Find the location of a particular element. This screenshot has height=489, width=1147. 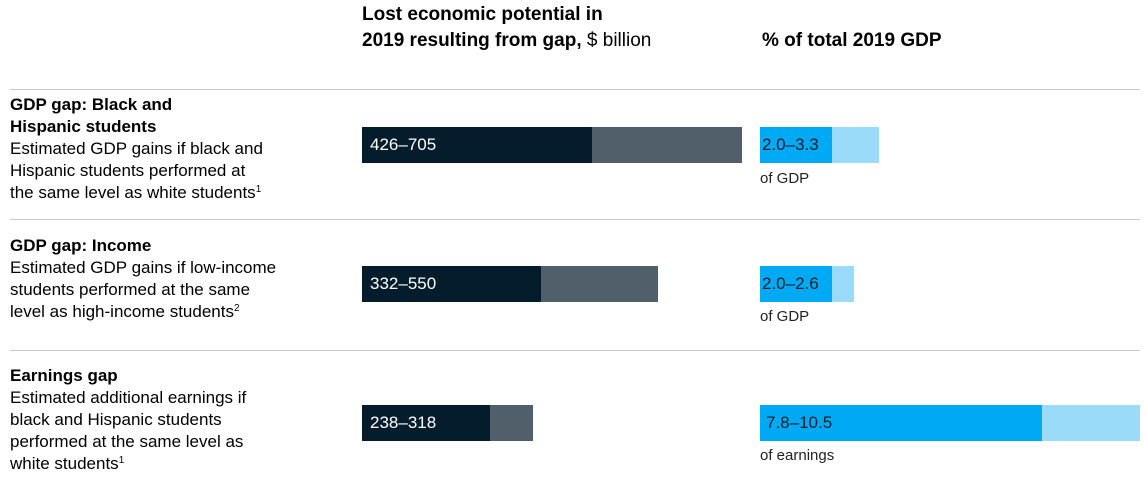

pct-bar-label: 7.8–10.5 is located at coordinates (799, 422).